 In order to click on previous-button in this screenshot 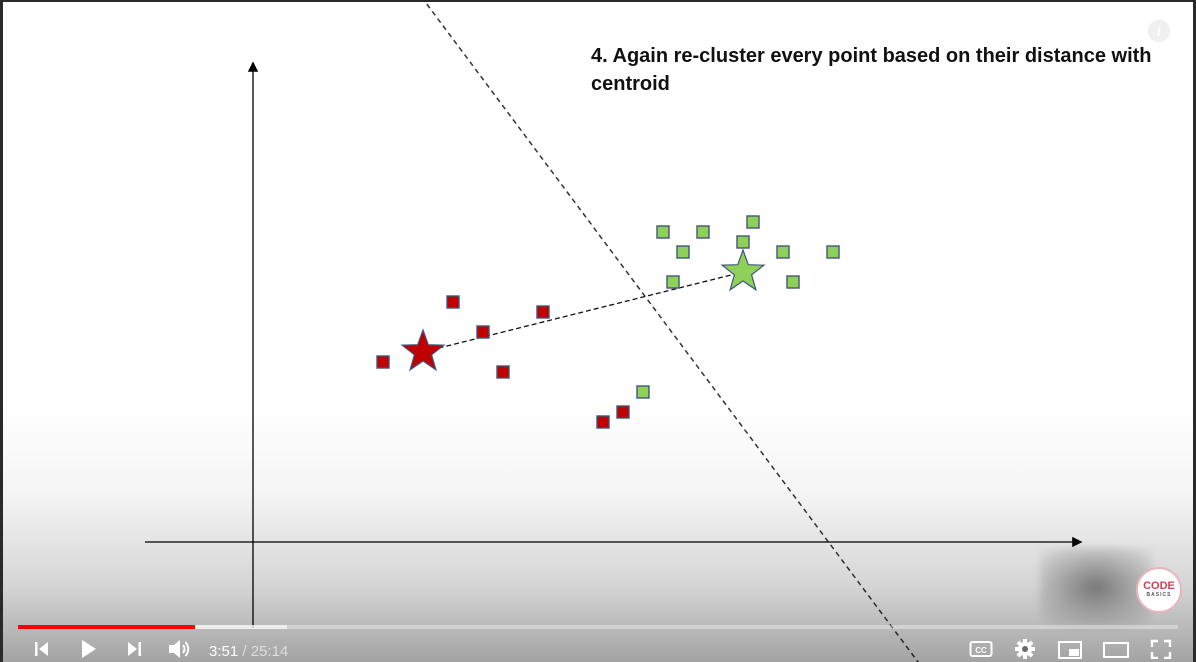, I will do `click(41, 648)`.